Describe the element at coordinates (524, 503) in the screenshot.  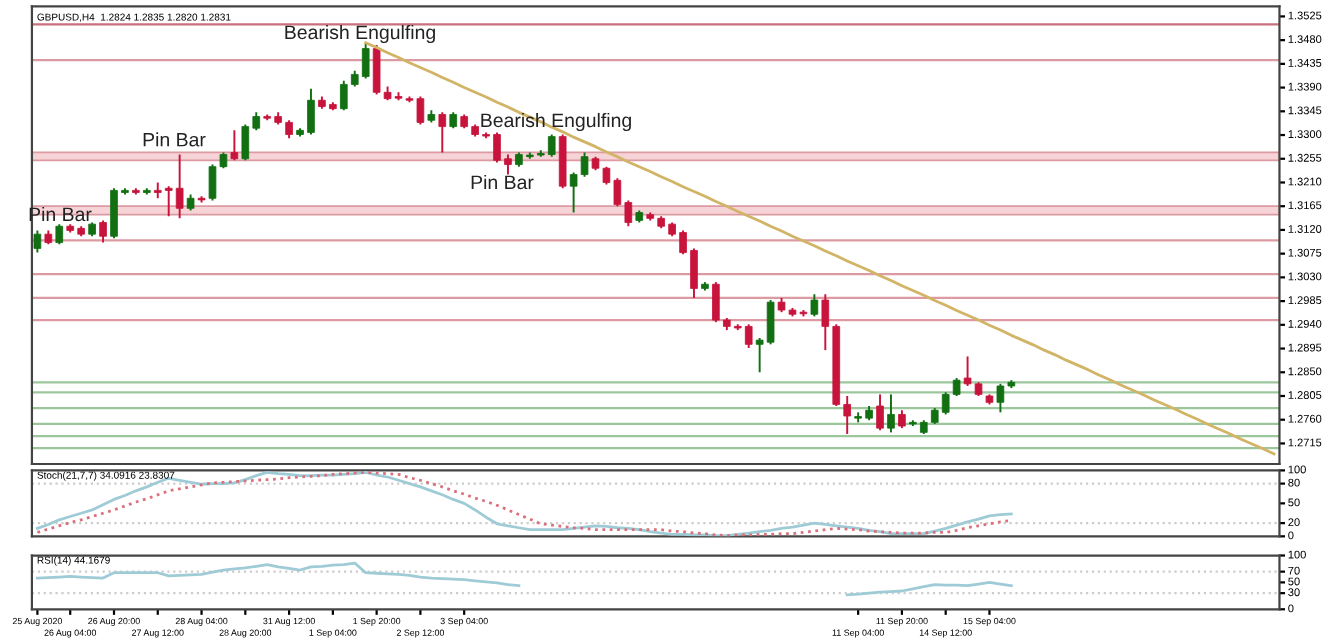
I see `line-series` at that location.